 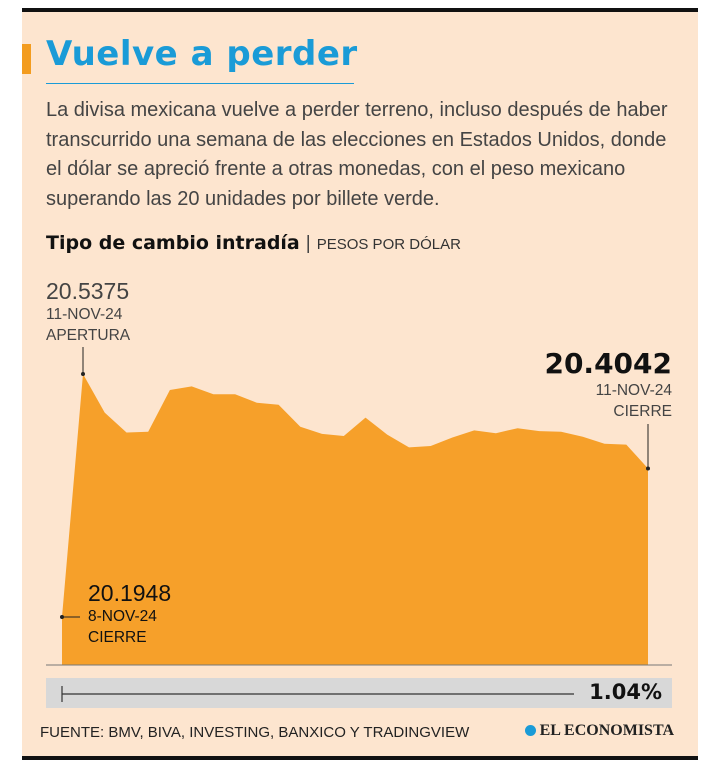 I want to click on change-range-line, so click(x=317, y=694).